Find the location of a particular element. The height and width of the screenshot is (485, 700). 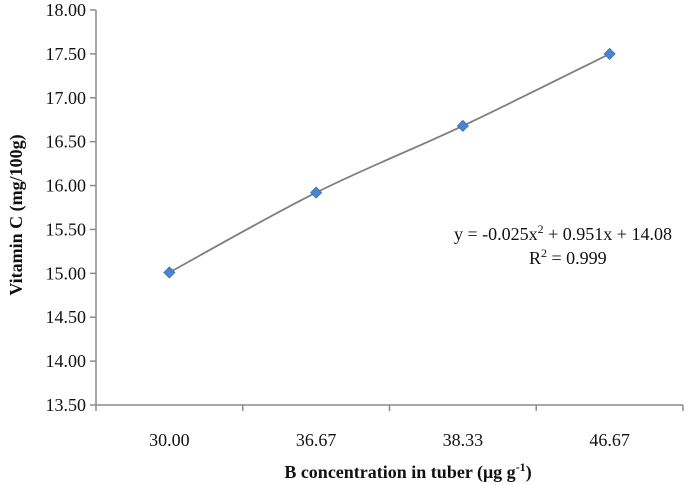

y-tick-label: 17.00 is located at coordinates (66, 98).